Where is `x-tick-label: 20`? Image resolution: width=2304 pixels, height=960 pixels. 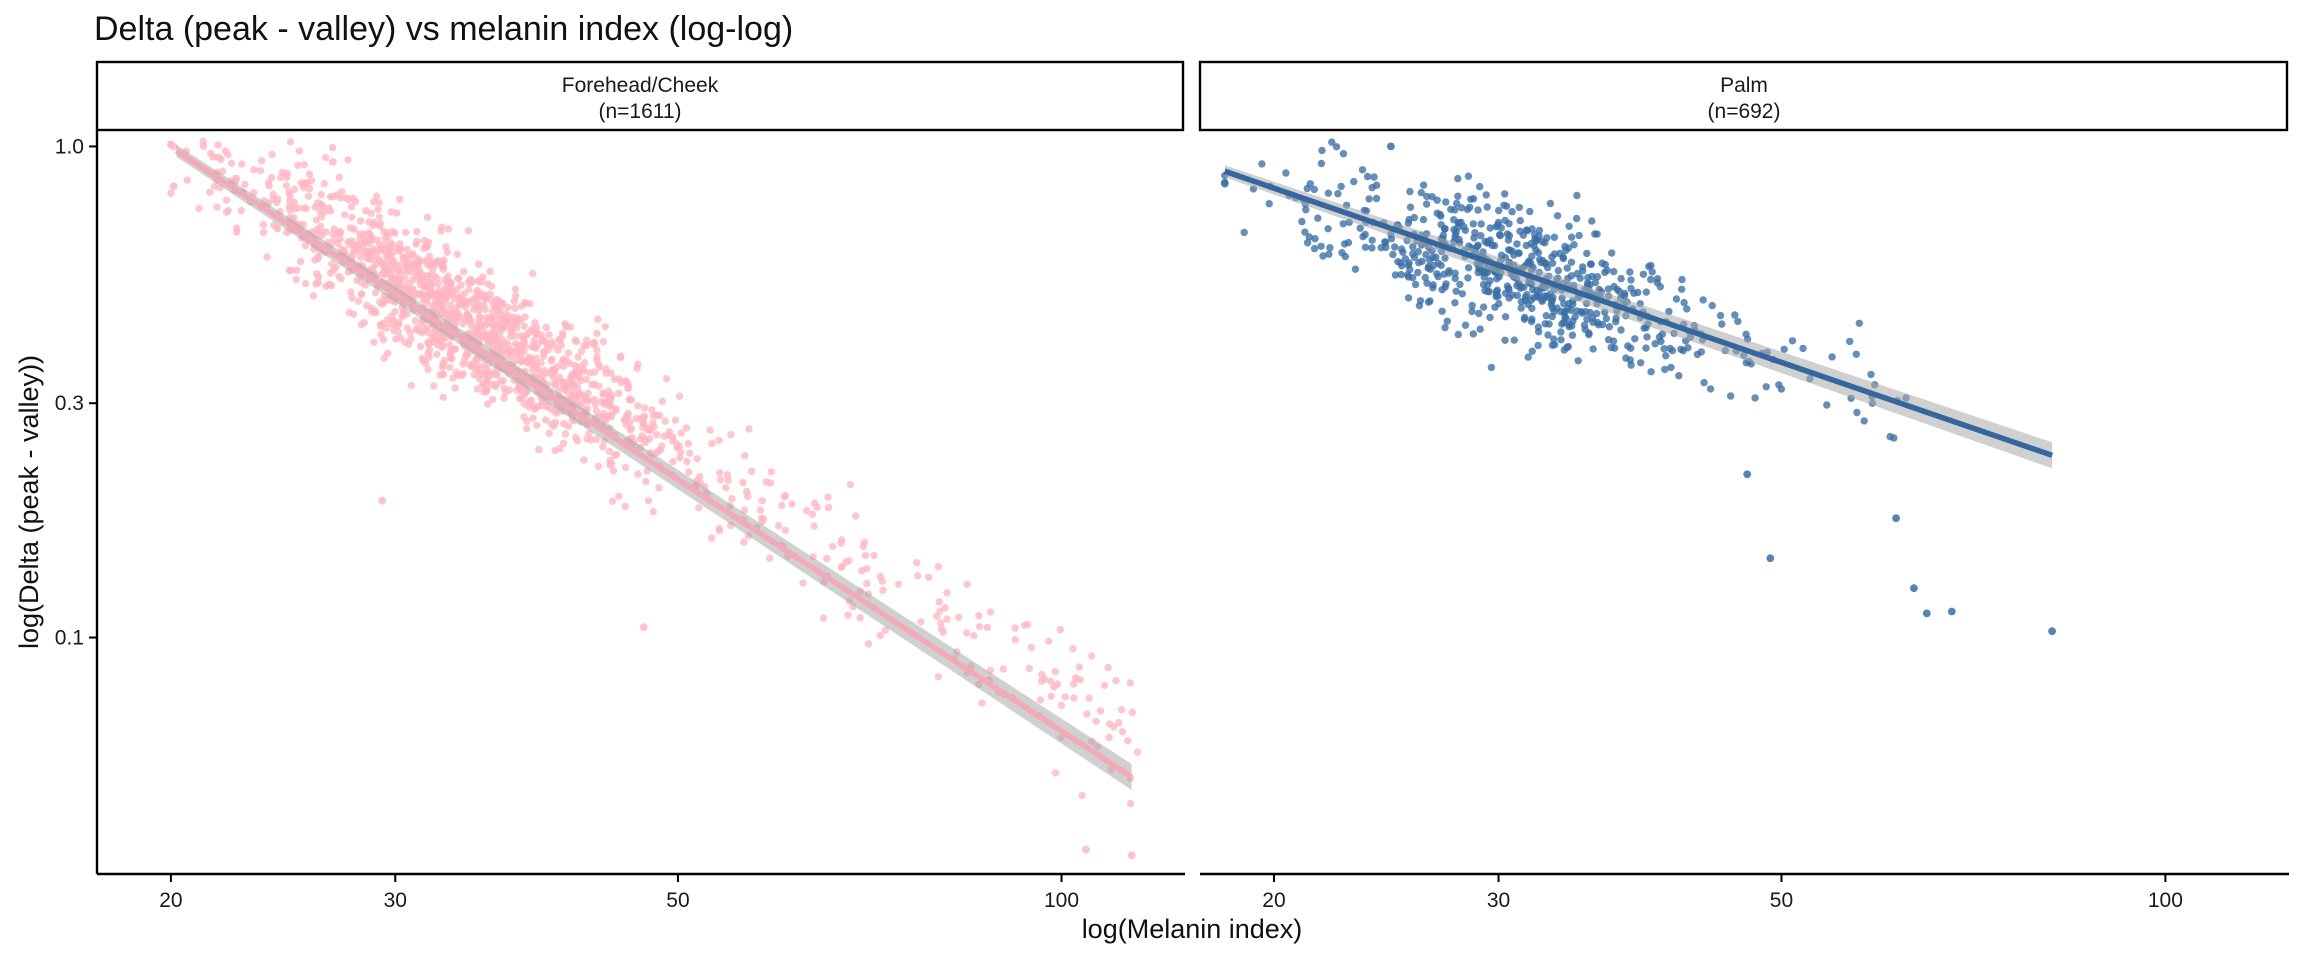
x-tick-label: 20 is located at coordinates (170, 900).